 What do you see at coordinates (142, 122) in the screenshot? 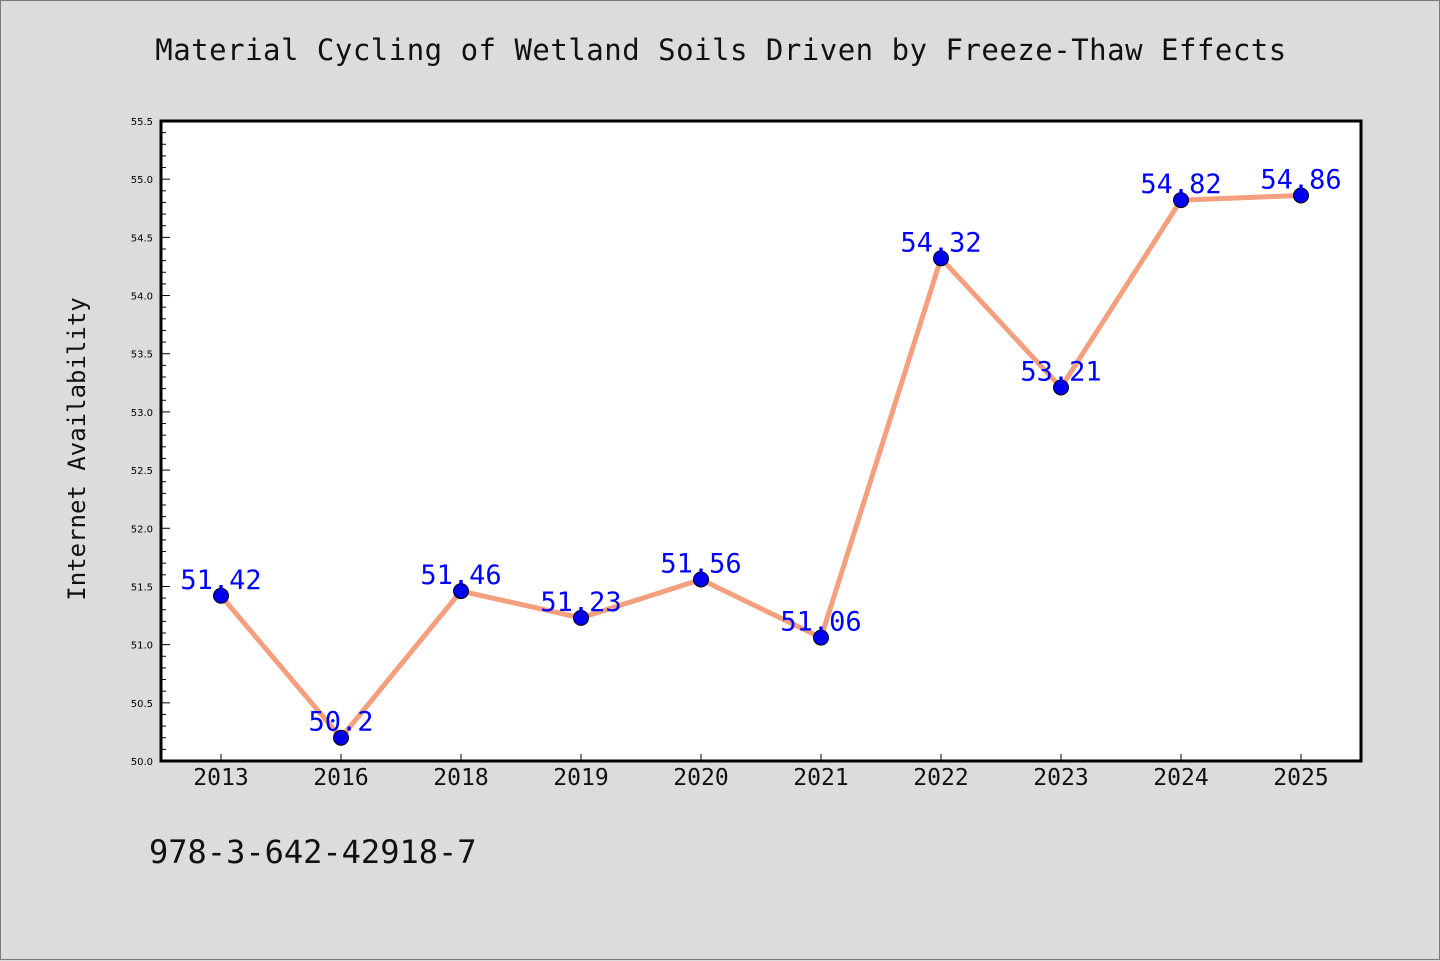
I see `y-tick-label: 55.5` at bounding box center [142, 122].